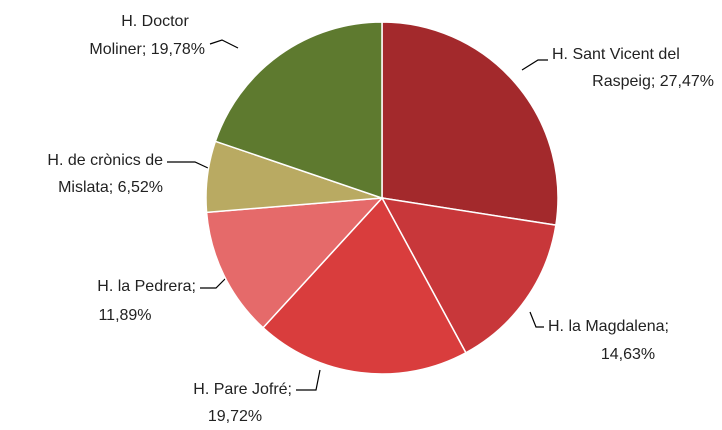 Image resolution: width=722 pixels, height=430 pixels. I want to click on data-label: H. la Magdalena;, so click(608, 326).